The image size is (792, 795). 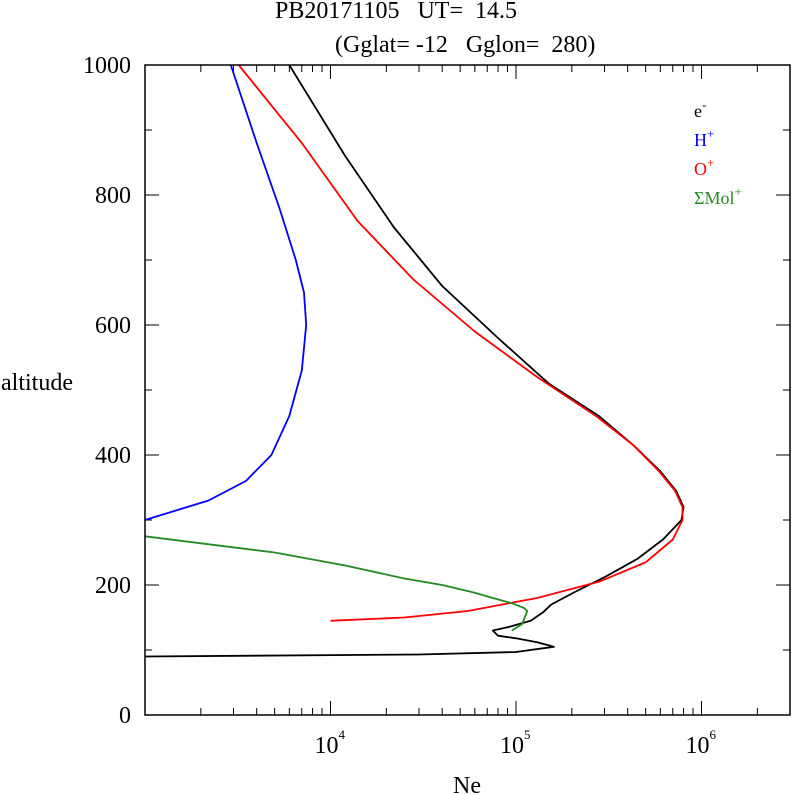 What do you see at coordinates (718, 196) in the screenshot?
I see `legend-entry-3: ΣMol+` at bounding box center [718, 196].